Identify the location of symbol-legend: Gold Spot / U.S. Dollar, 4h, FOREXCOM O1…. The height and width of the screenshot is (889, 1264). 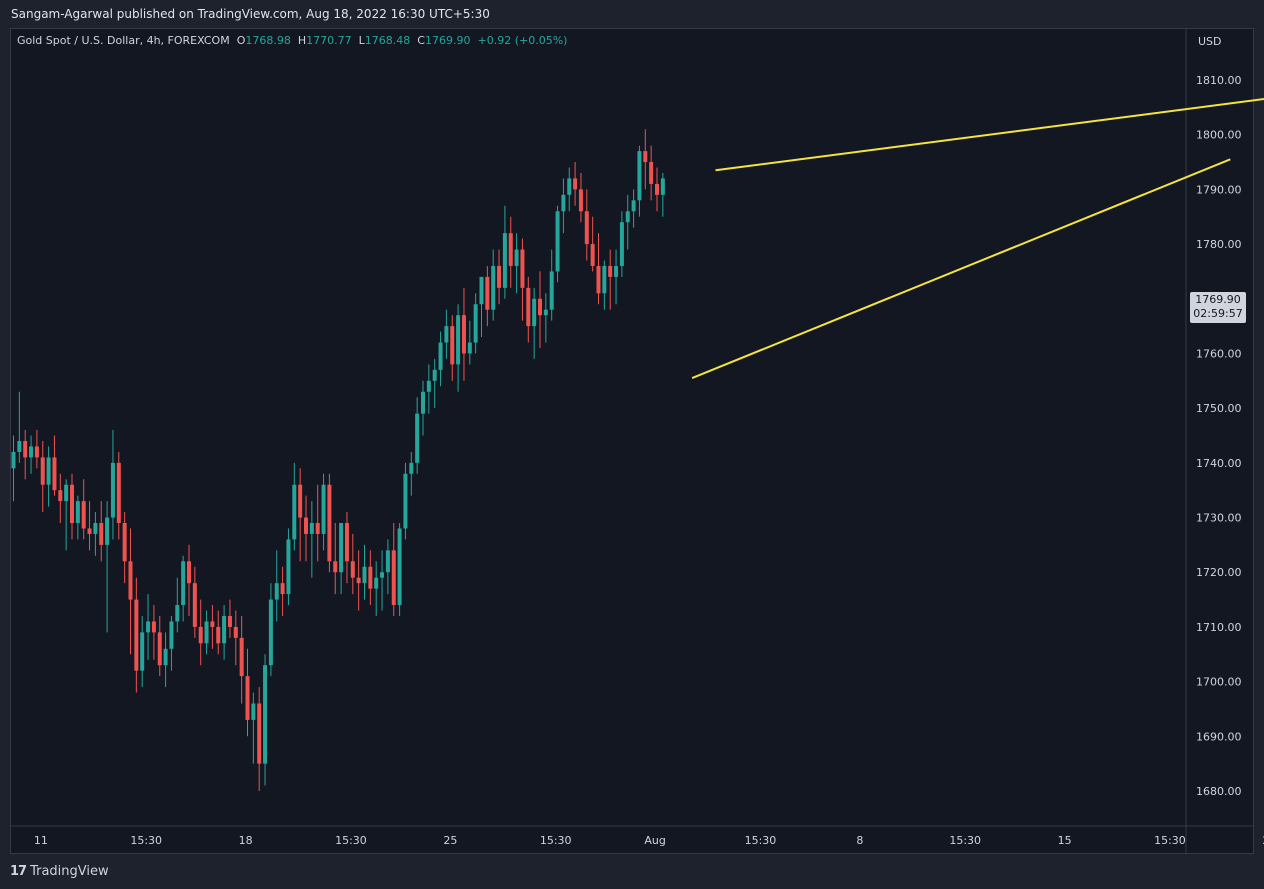
(292, 40).